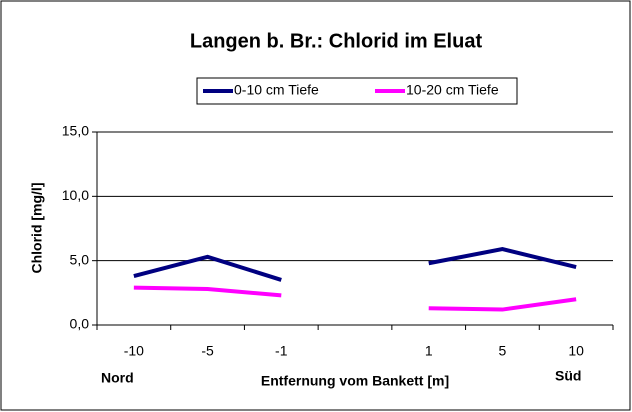 Image resolution: width=632 pixels, height=412 pixels. What do you see at coordinates (281, 351) in the screenshot?
I see `x-tick-label: -1` at bounding box center [281, 351].